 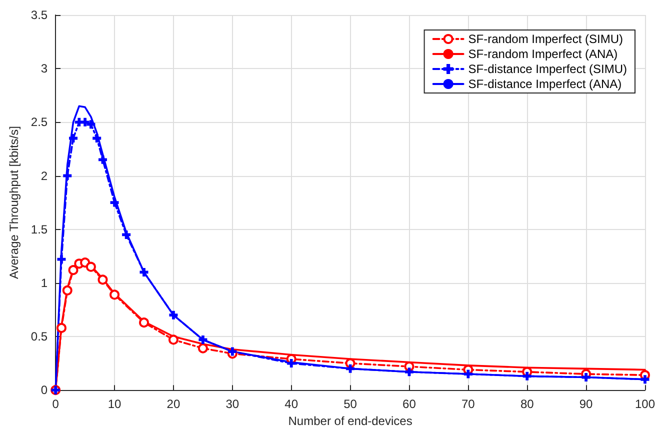 I want to click on legend-label: SF-distance Imperfect (ANA), so click(x=545, y=84).